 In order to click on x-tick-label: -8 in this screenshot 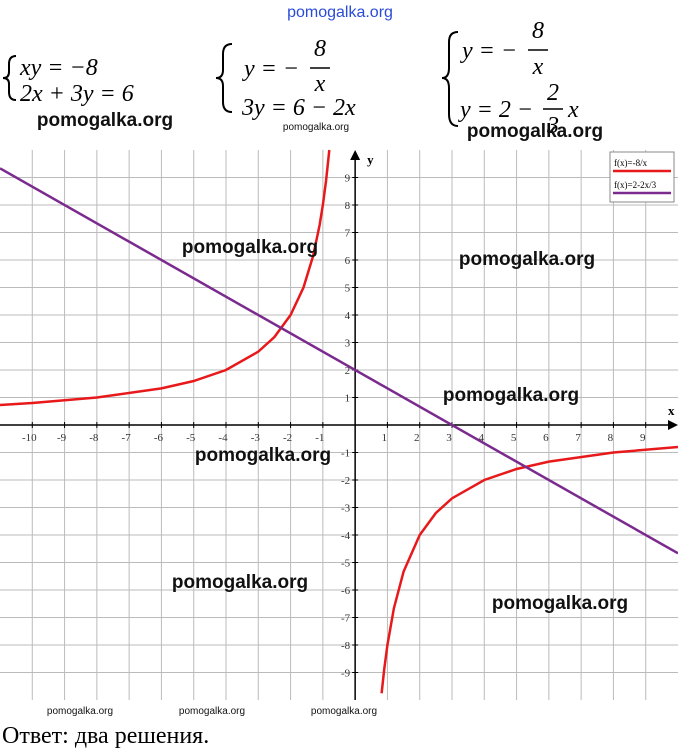, I will do `click(94, 438)`.